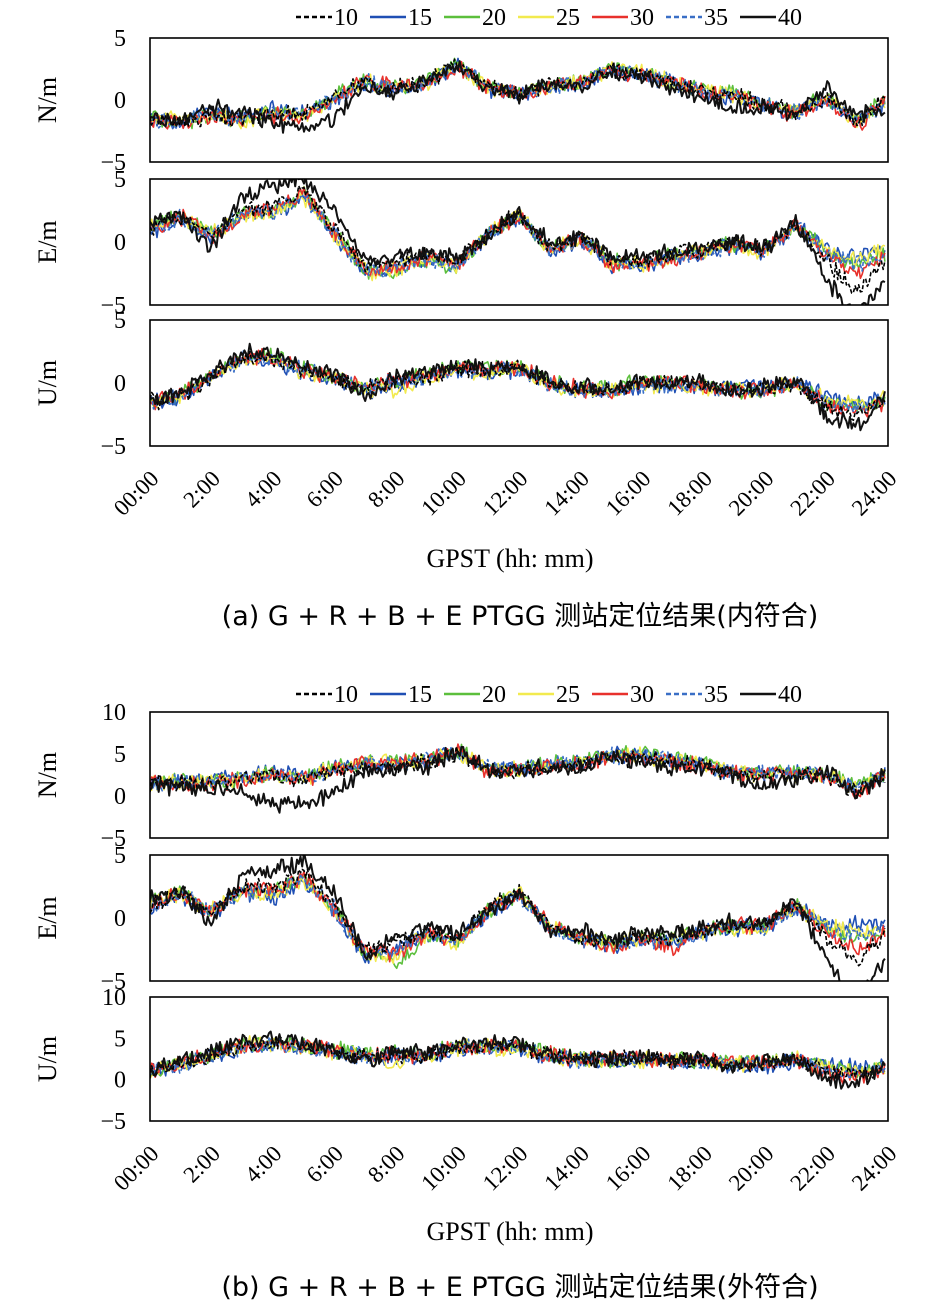 This screenshot has height=1314, width=945. What do you see at coordinates (263, 489) in the screenshot?
I see `x-tick-label: 4:00` at bounding box center [263, 489].